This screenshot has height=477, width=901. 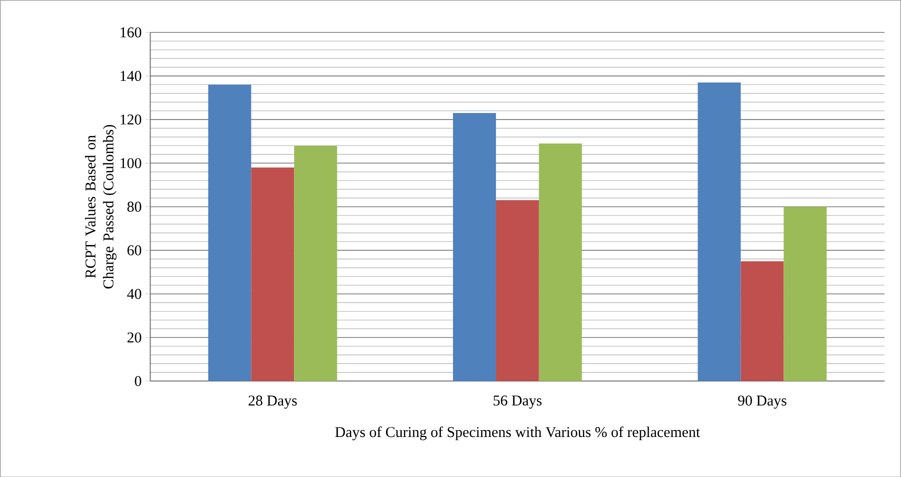 I want to click on x-tick-label: 56 Days, so click(x=518, y=401).